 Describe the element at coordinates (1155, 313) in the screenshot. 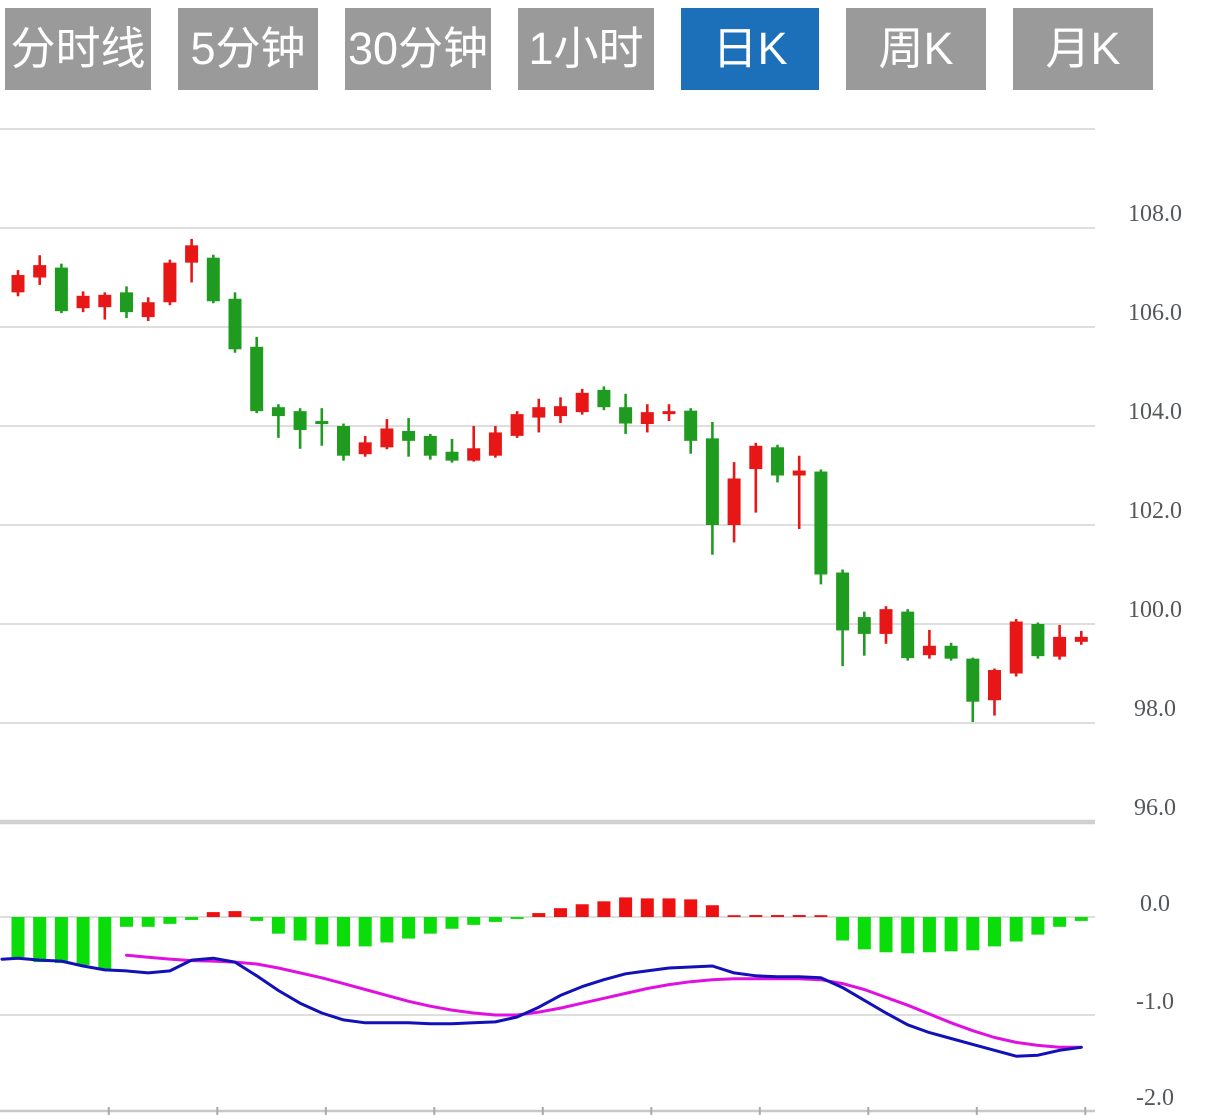

I see `price-axis-label: 106.0` at that location.